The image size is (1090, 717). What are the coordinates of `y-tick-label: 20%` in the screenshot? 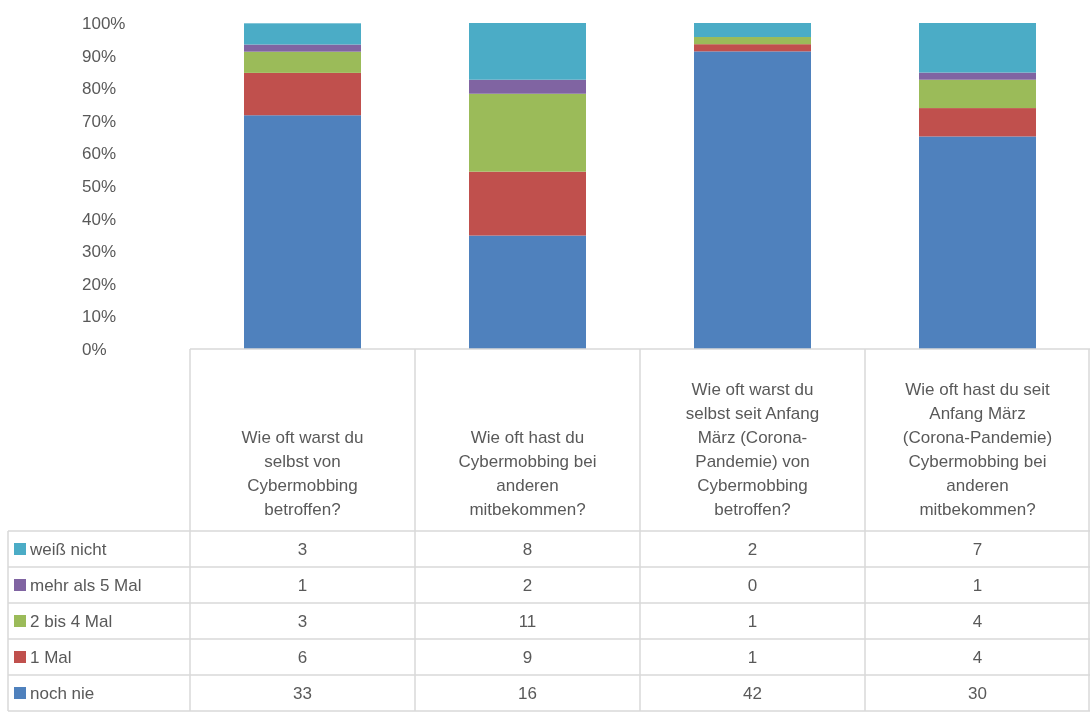 It's located at (99, 284).